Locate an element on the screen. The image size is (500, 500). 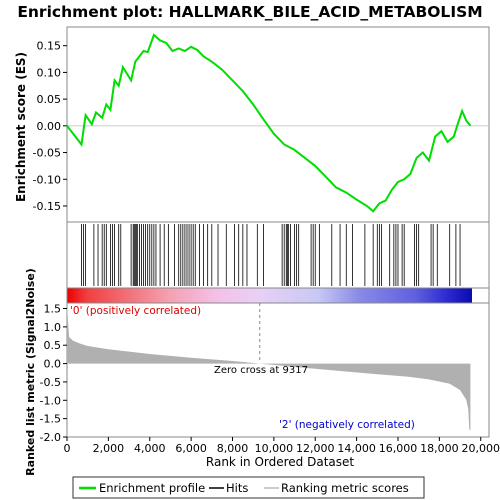
x-tick-label: 18,000 is located at coordinates (439, 448).